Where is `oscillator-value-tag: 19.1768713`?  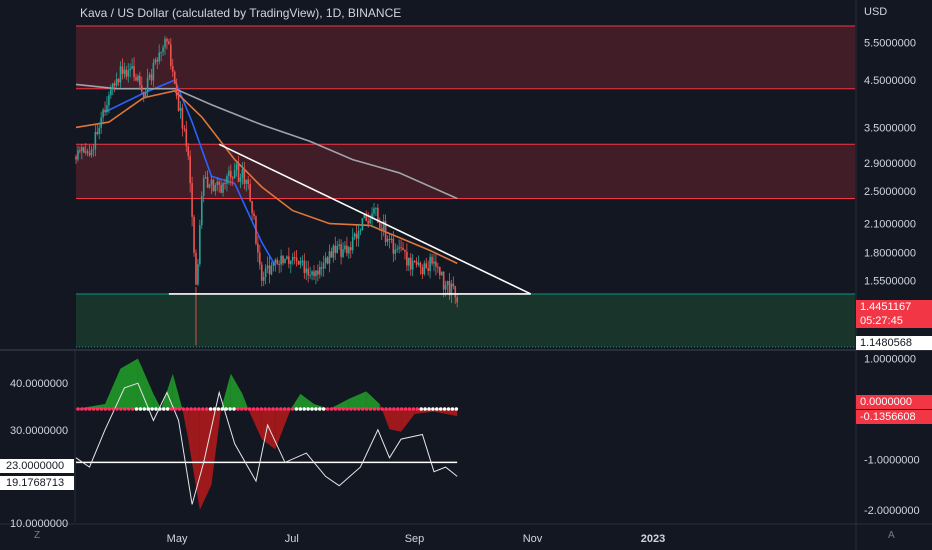
oscillator-value-tag: 19.1768713 is located at coordinates (37, 483).